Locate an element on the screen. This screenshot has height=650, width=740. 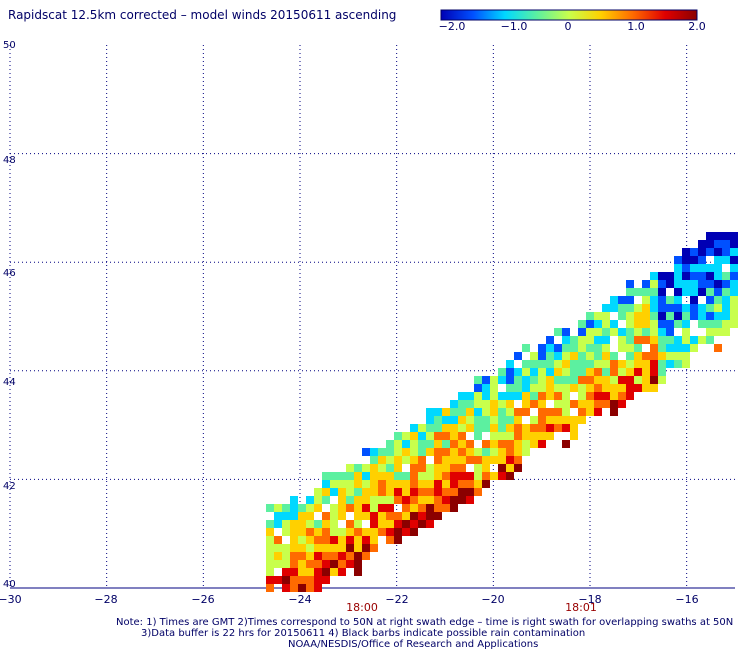
lon-label: −22 is located at coordinates (397, 599).